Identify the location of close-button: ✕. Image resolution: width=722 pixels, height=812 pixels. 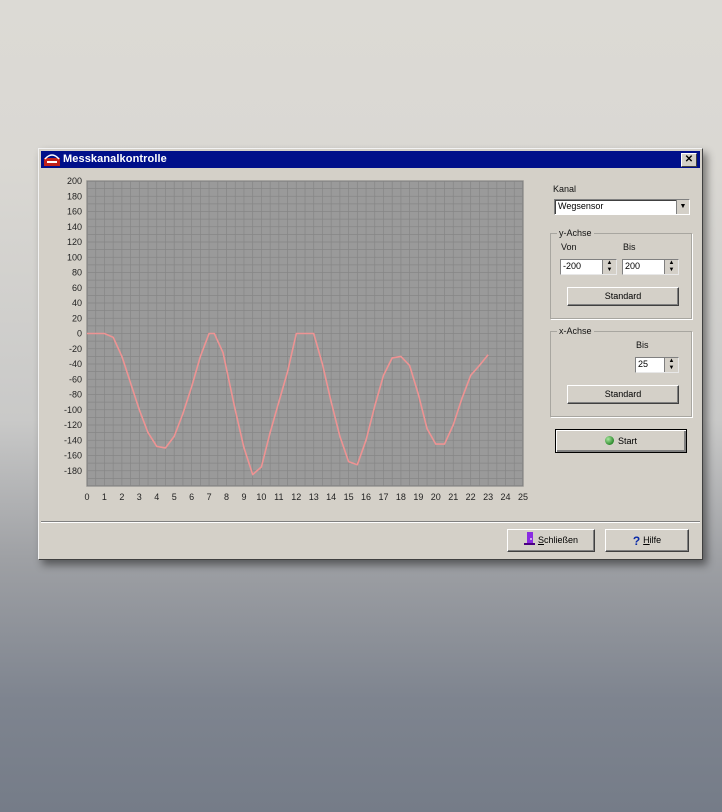
(689, 160).